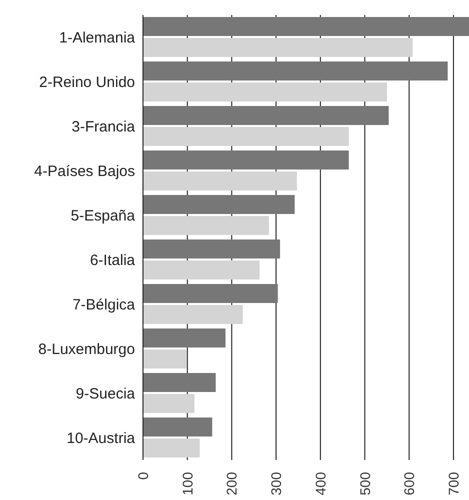 Image resolution: width=469 pixels, height=500 pixels. What do you see at coordinates (143, 476) in the screenshot?
I see `x-tick-label: 0` at bounding box center [143, 476].